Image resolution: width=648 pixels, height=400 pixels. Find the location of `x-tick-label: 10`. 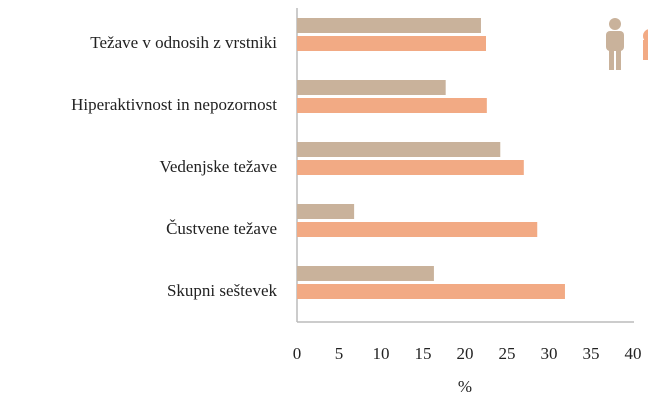

x-tick-label: 10 is located at coordinates (381, 353).